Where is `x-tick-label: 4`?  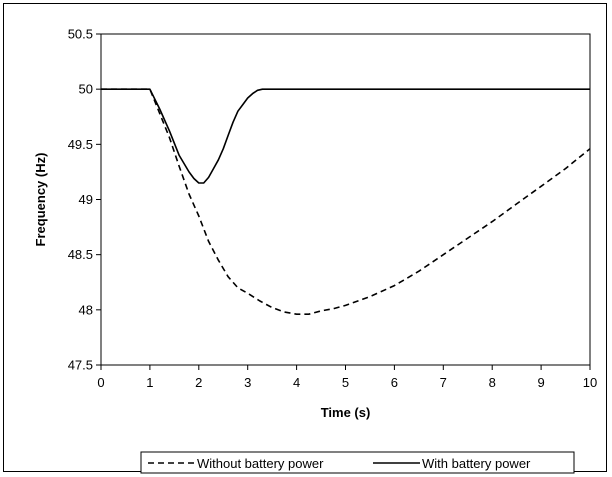 x-tick-label: 4 is located at coordinates (296, 382).